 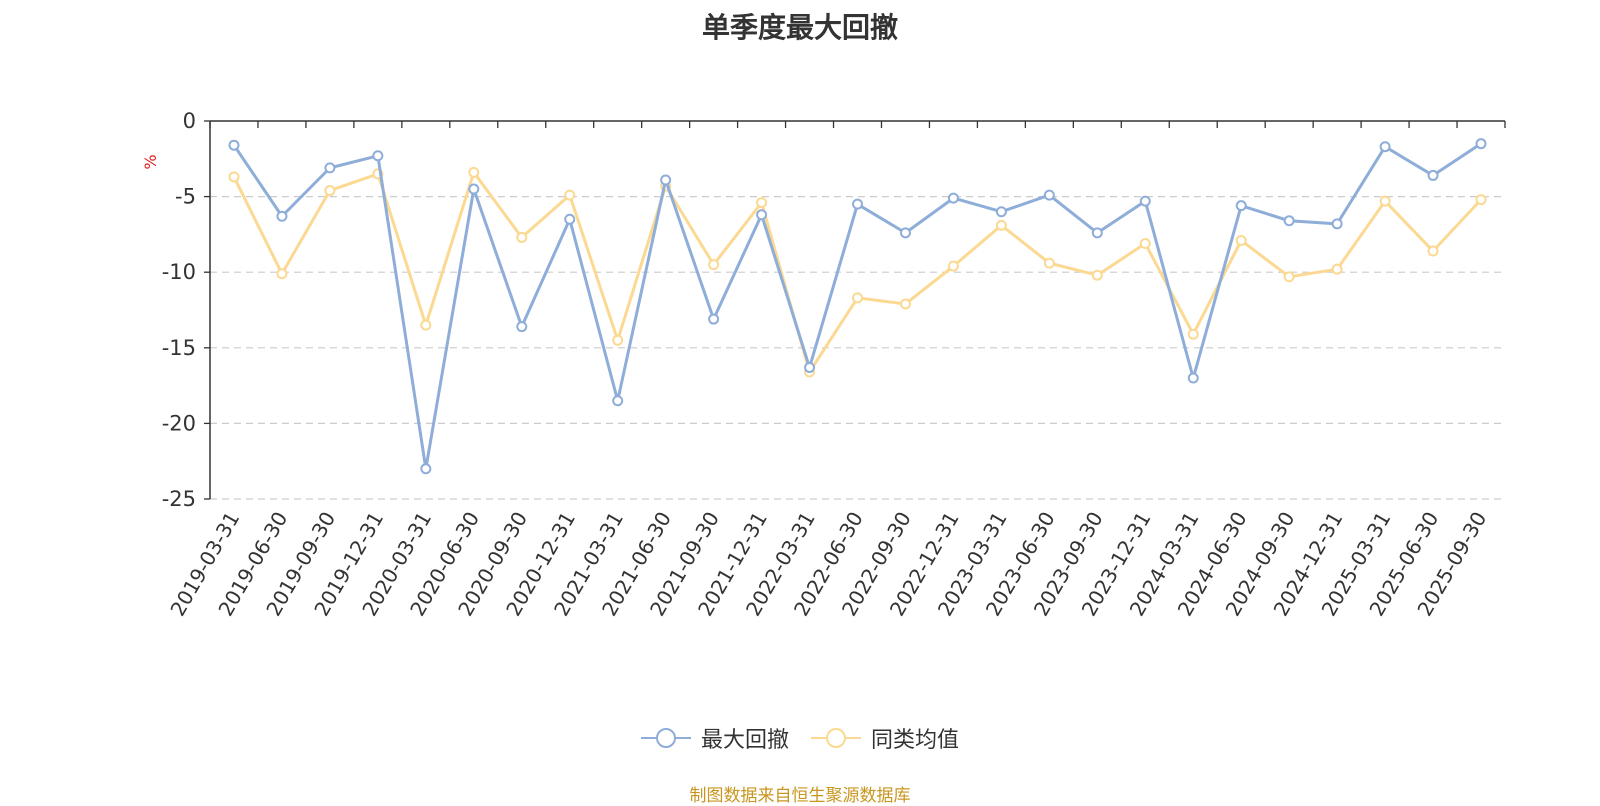 What do you see at coordinates (179, 423) in the screenshot?
I see `y-tick-label: -20` at bounding box center [179, 423].